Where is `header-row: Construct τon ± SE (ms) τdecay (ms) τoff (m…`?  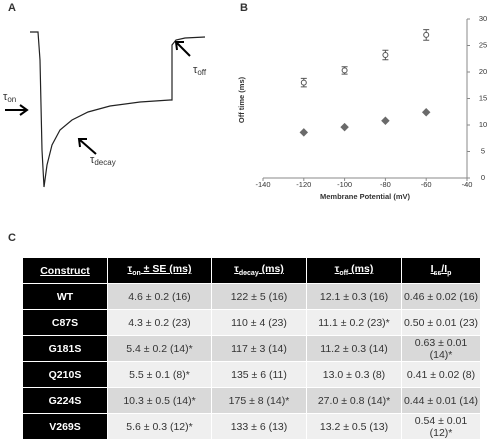 header-row: Construct τon ± SE (ms) τdecay (ms) τoff (m… is located at coordinates (251, 270).